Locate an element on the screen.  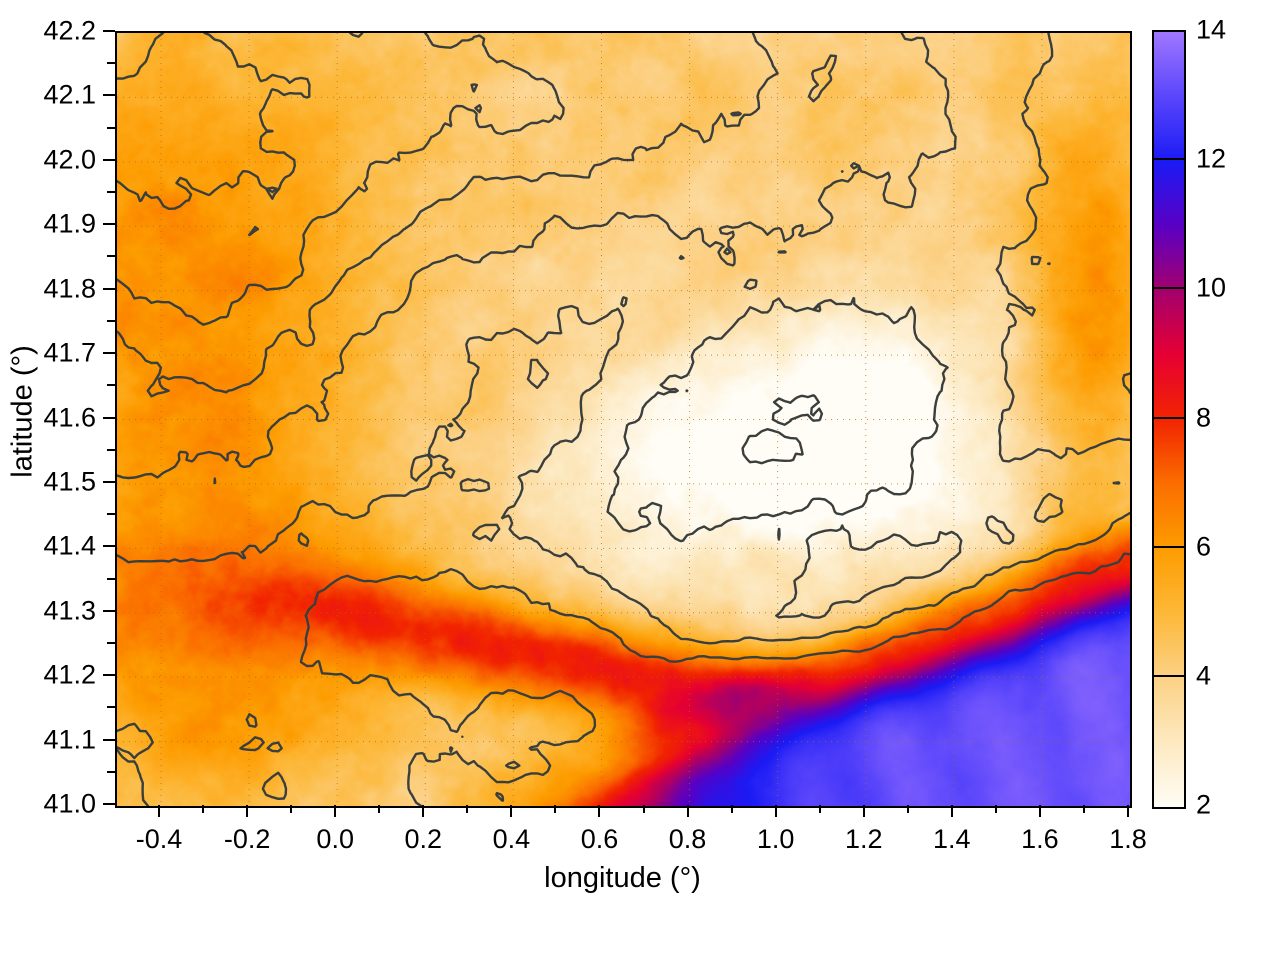
x-tick-label: 1.4 is located at coordinates (952, 839).